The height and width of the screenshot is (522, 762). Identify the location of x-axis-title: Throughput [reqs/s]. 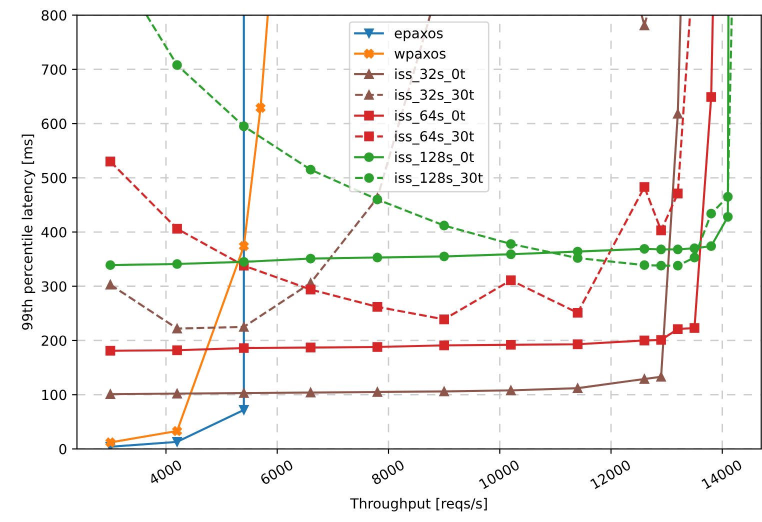
(418, 505).